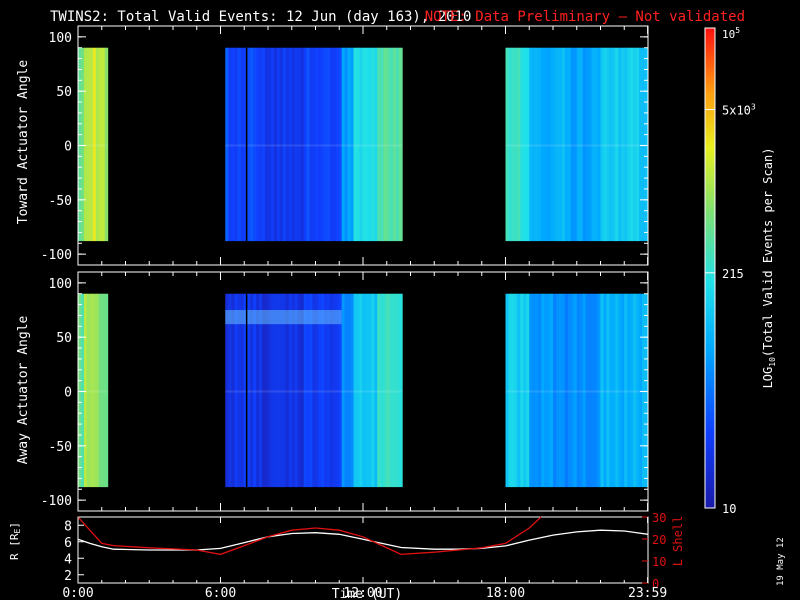  I want to click on y-tick-label: -50, so click(60, 201).